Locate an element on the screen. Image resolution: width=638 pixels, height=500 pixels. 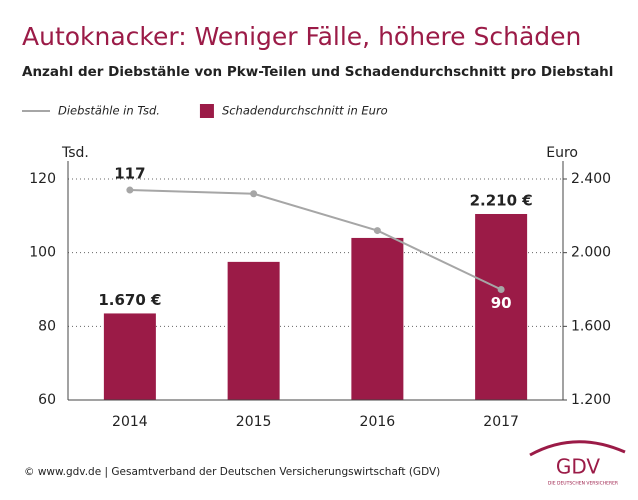
bar-value-label: 2.210 € is located at coordinates (501, 200).